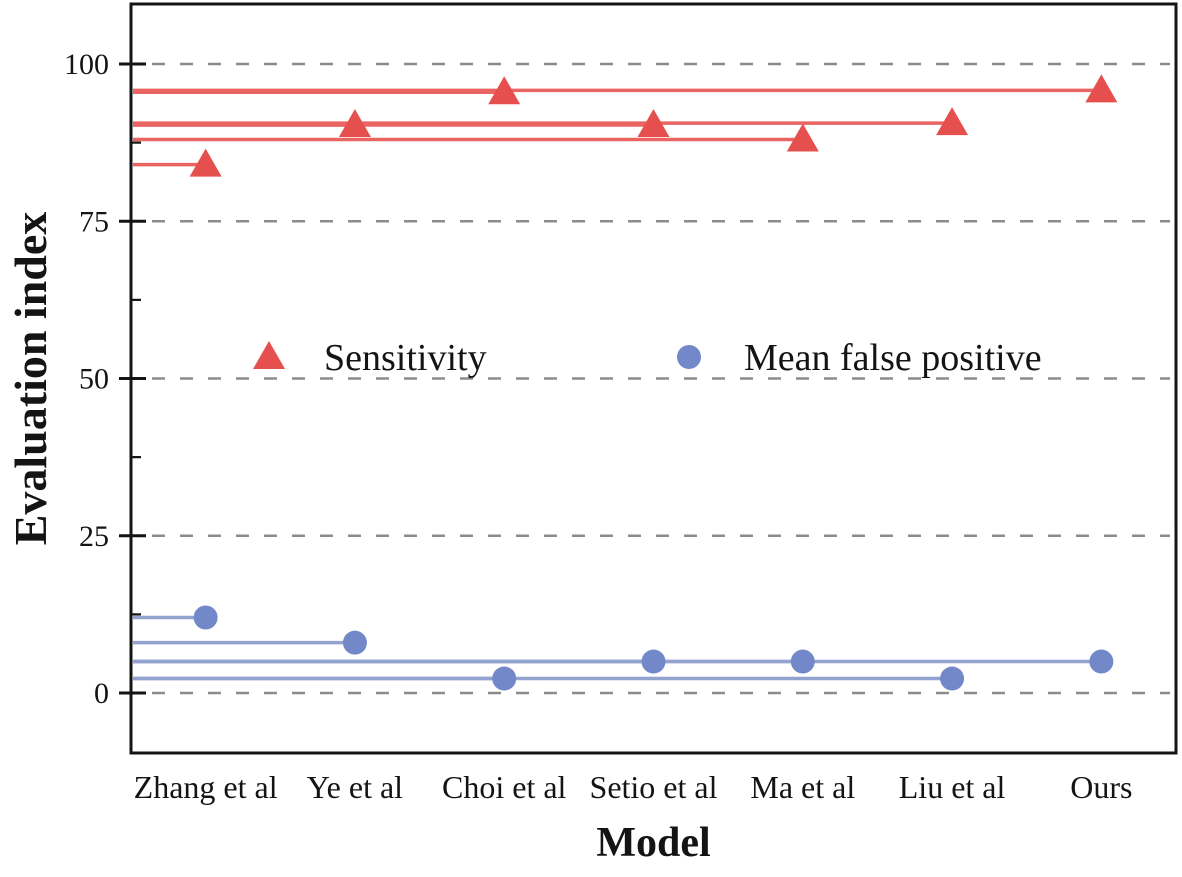 The image size is (1182, 877). Describe the element at coordinates (405, 358) in the screenshot. I see `legend-sensitivity-label: Sensitivity` at that location.